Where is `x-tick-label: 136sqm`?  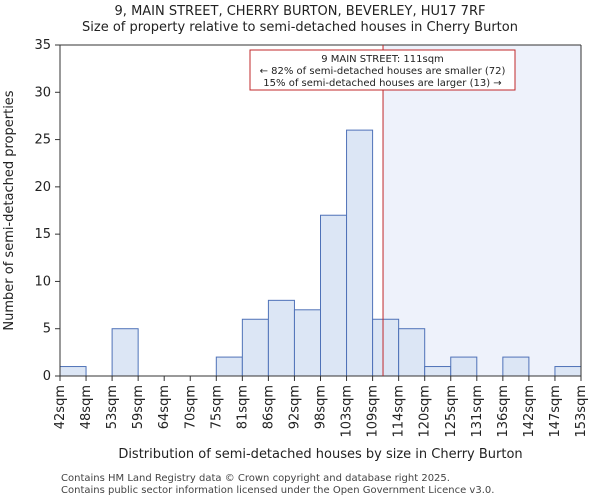
x-tick-label: 136sqm is located at coordinates (503, 411).